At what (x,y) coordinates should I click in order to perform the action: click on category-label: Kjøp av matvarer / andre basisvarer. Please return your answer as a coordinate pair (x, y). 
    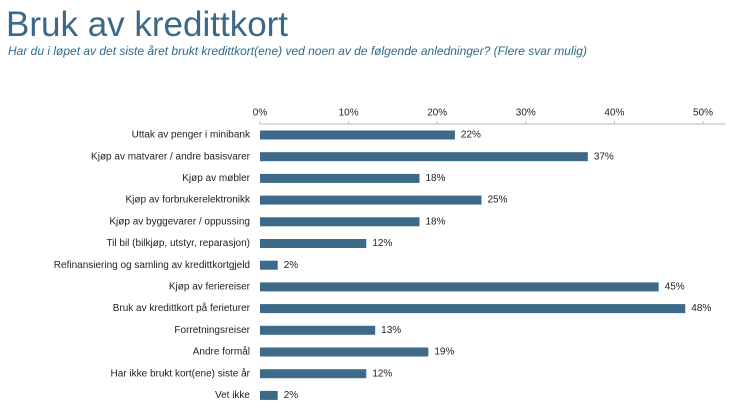
    Looking at the image, I should click on (171, 156).